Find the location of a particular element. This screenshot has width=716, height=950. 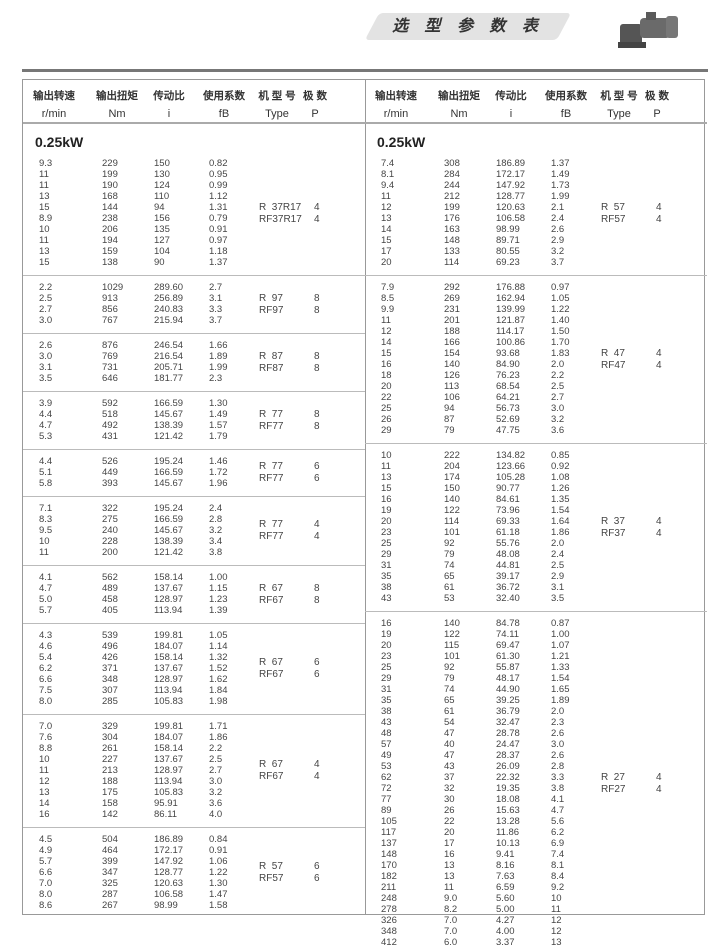

cell-torque: 148 is located at coordinates (452, 240).